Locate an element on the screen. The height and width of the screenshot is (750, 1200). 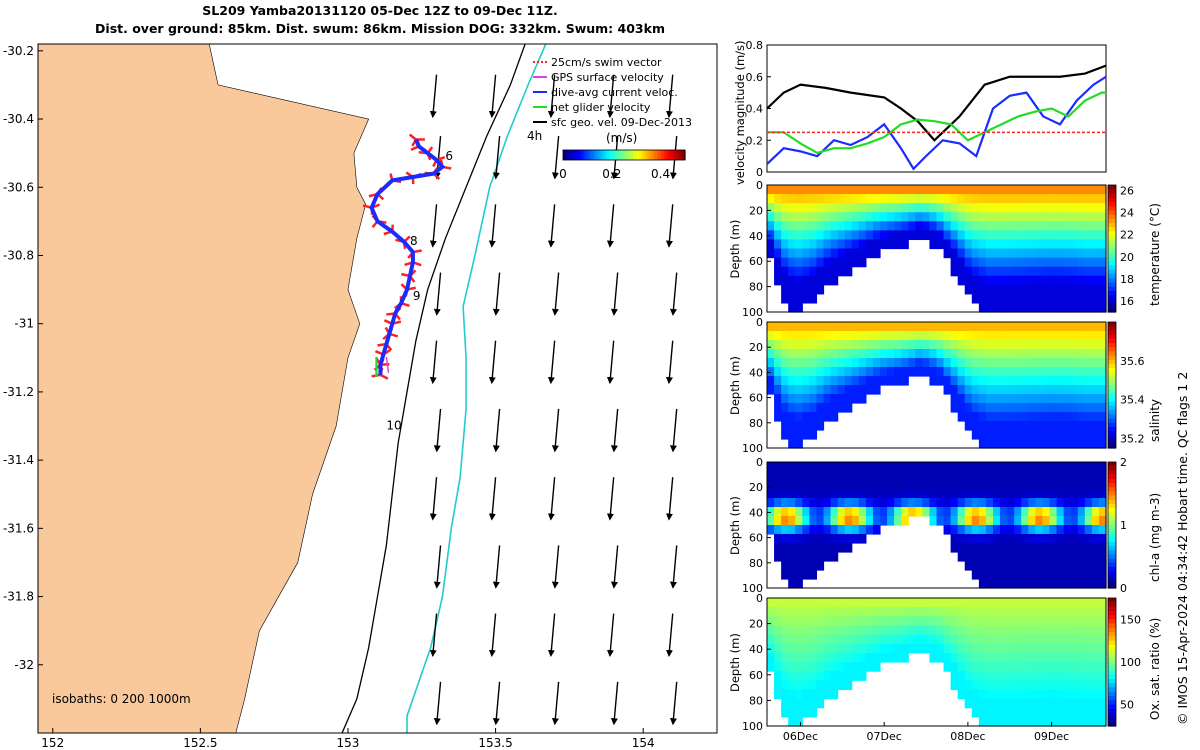
heatmap-colorbar-tick: 35.2 is located at coordinates (1132, 438).